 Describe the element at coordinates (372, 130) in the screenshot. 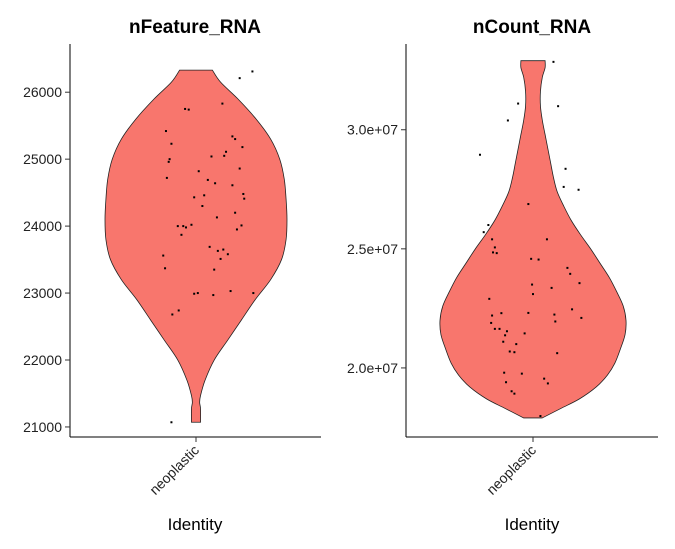

I see `y-tick-label: 3.0e+07` at that location.